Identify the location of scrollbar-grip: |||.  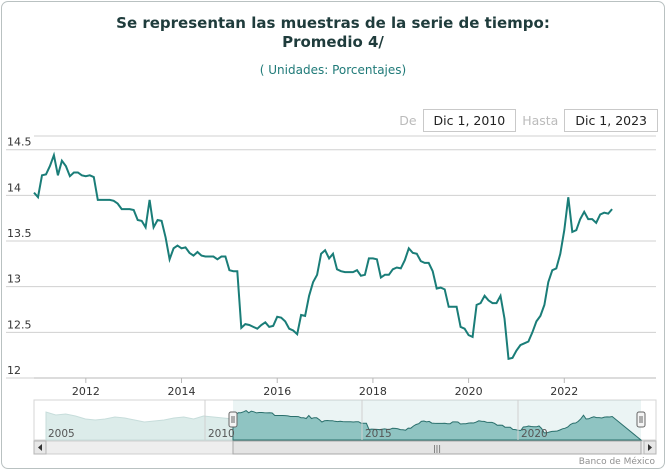
(437, 448).